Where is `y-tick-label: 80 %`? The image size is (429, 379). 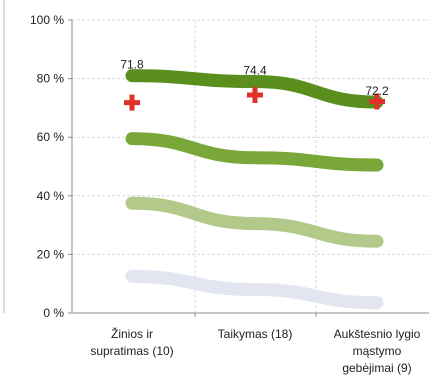
y-tick-label: 80 % is located at coordinates (51, 79).